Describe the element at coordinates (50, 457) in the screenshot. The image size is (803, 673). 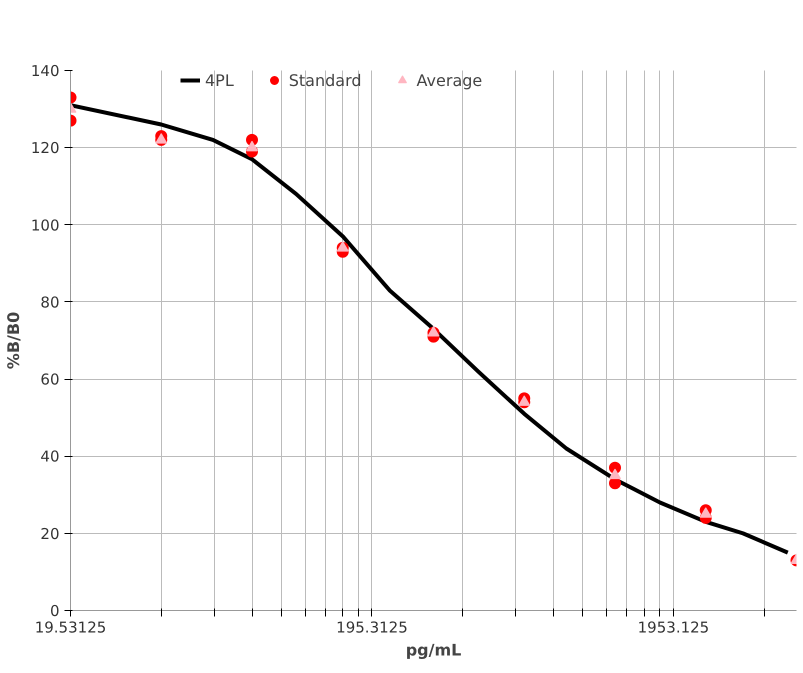
I see `y-tick-label: 40` at that location.